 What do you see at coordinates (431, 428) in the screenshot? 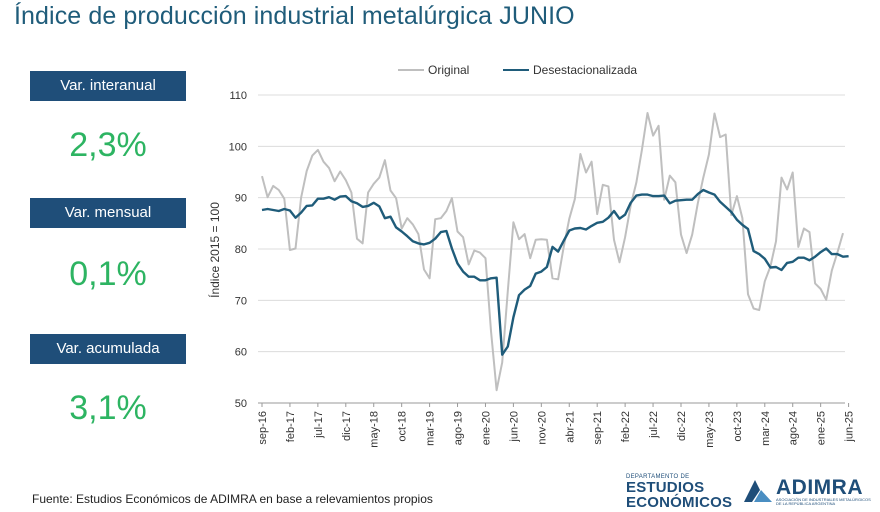
I see `x-tick-label: mar-19` at bounding box center [431, 428].